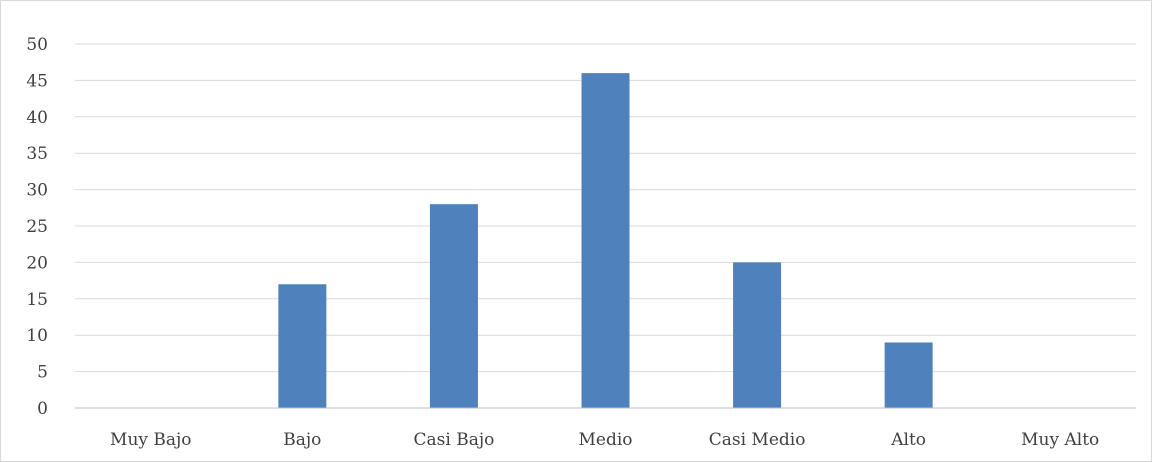 The height and width of the screenshot is (462, 1152). Describe the element at coordinates (42, 373) in the screenshot. I see `y-tick-label: 5` at that location.